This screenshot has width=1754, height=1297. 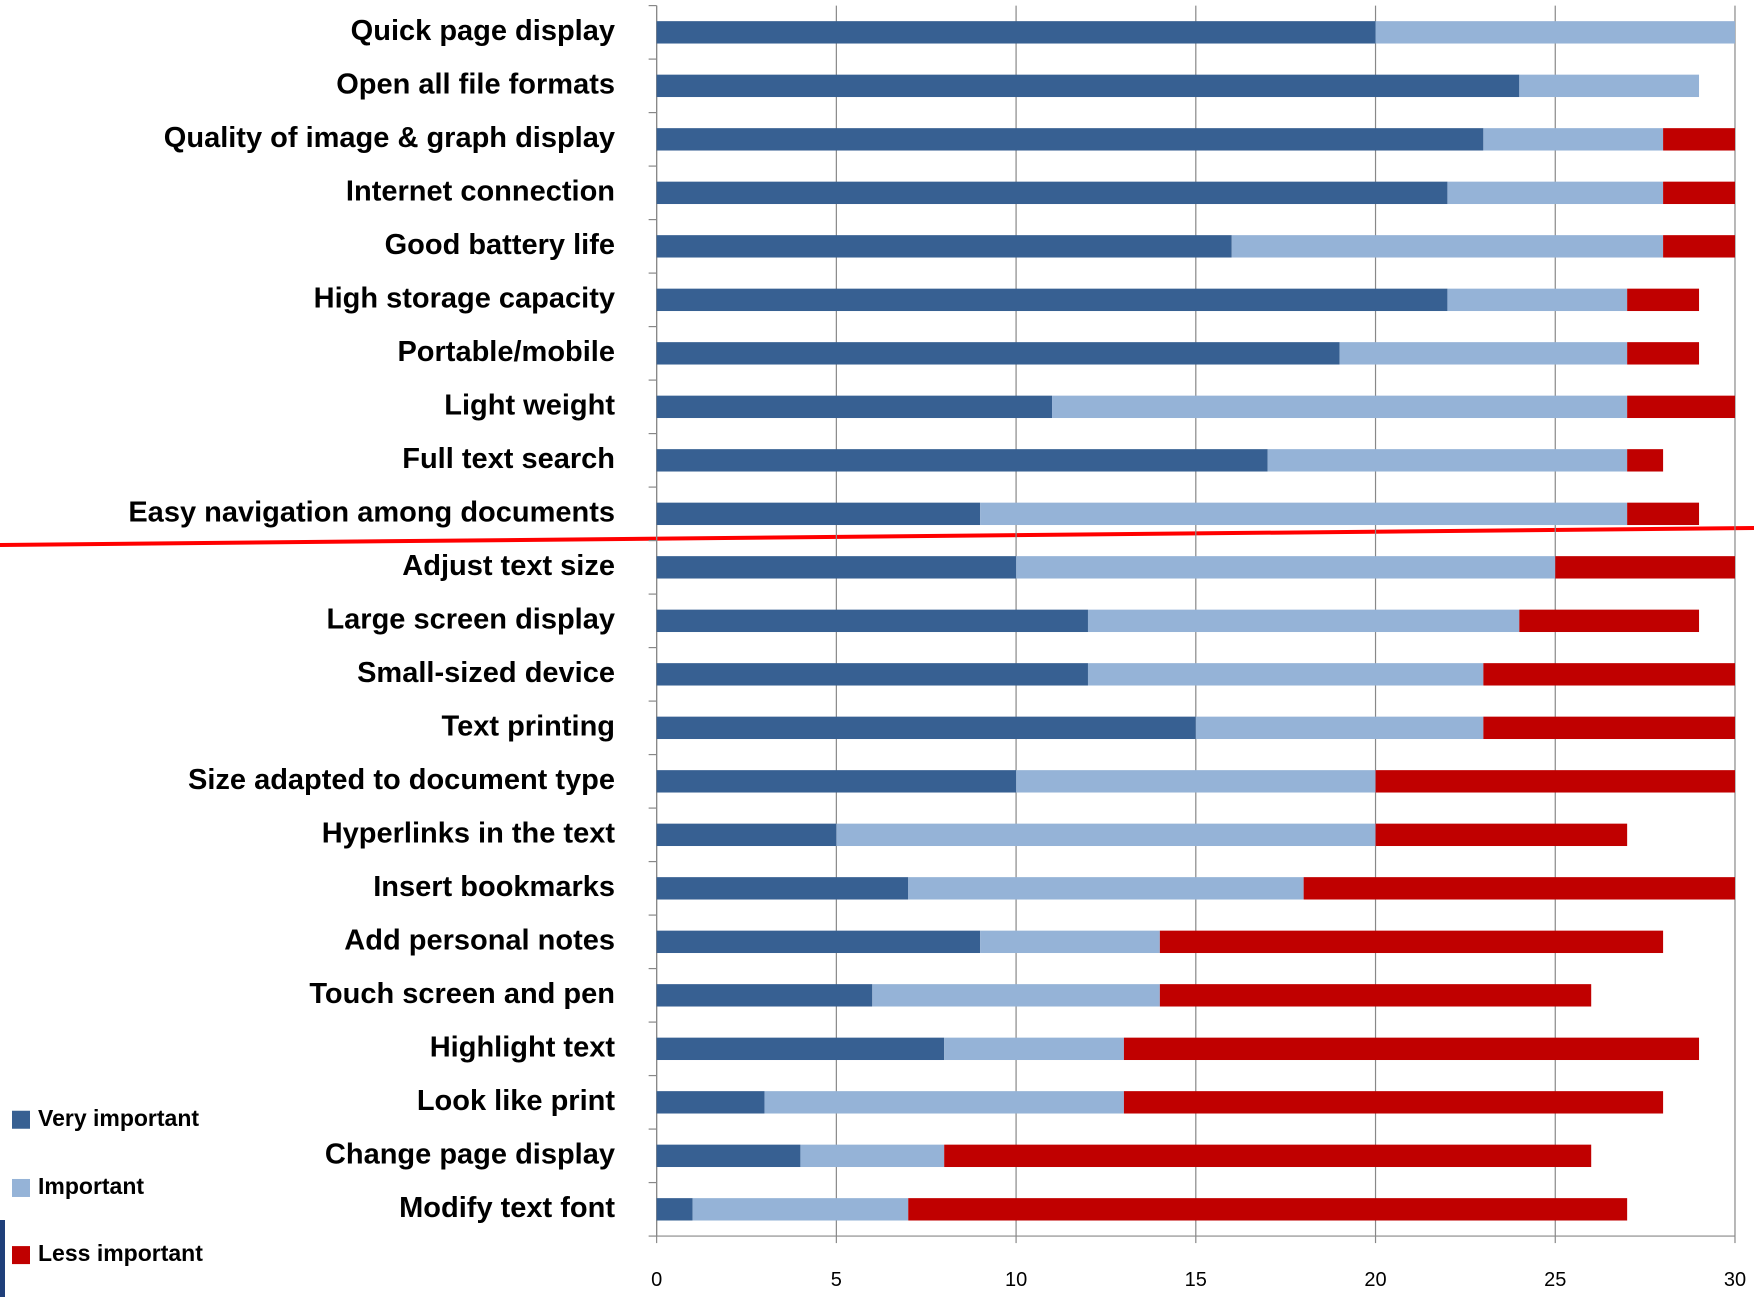 What do you see at coordinates (836, 1280) in the screenshot?
I see `x-tick-label: 5` at bounding box center [836, 1280].